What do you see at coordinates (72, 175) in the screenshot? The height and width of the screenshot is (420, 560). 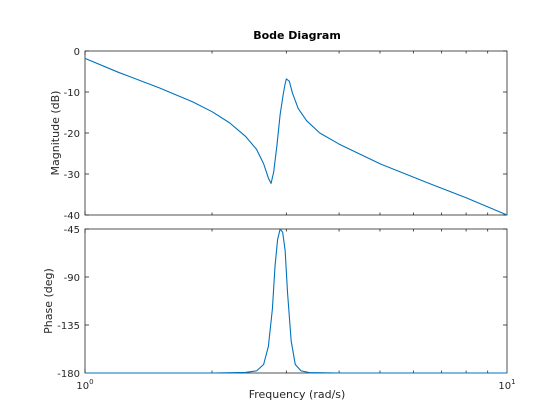 I see `magnitude-ytick-label: -30` at bounding box center [72, 175].